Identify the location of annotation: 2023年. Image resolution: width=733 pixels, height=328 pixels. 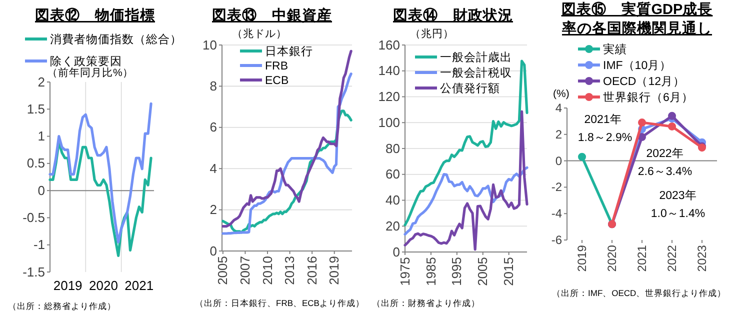
(678, 195).